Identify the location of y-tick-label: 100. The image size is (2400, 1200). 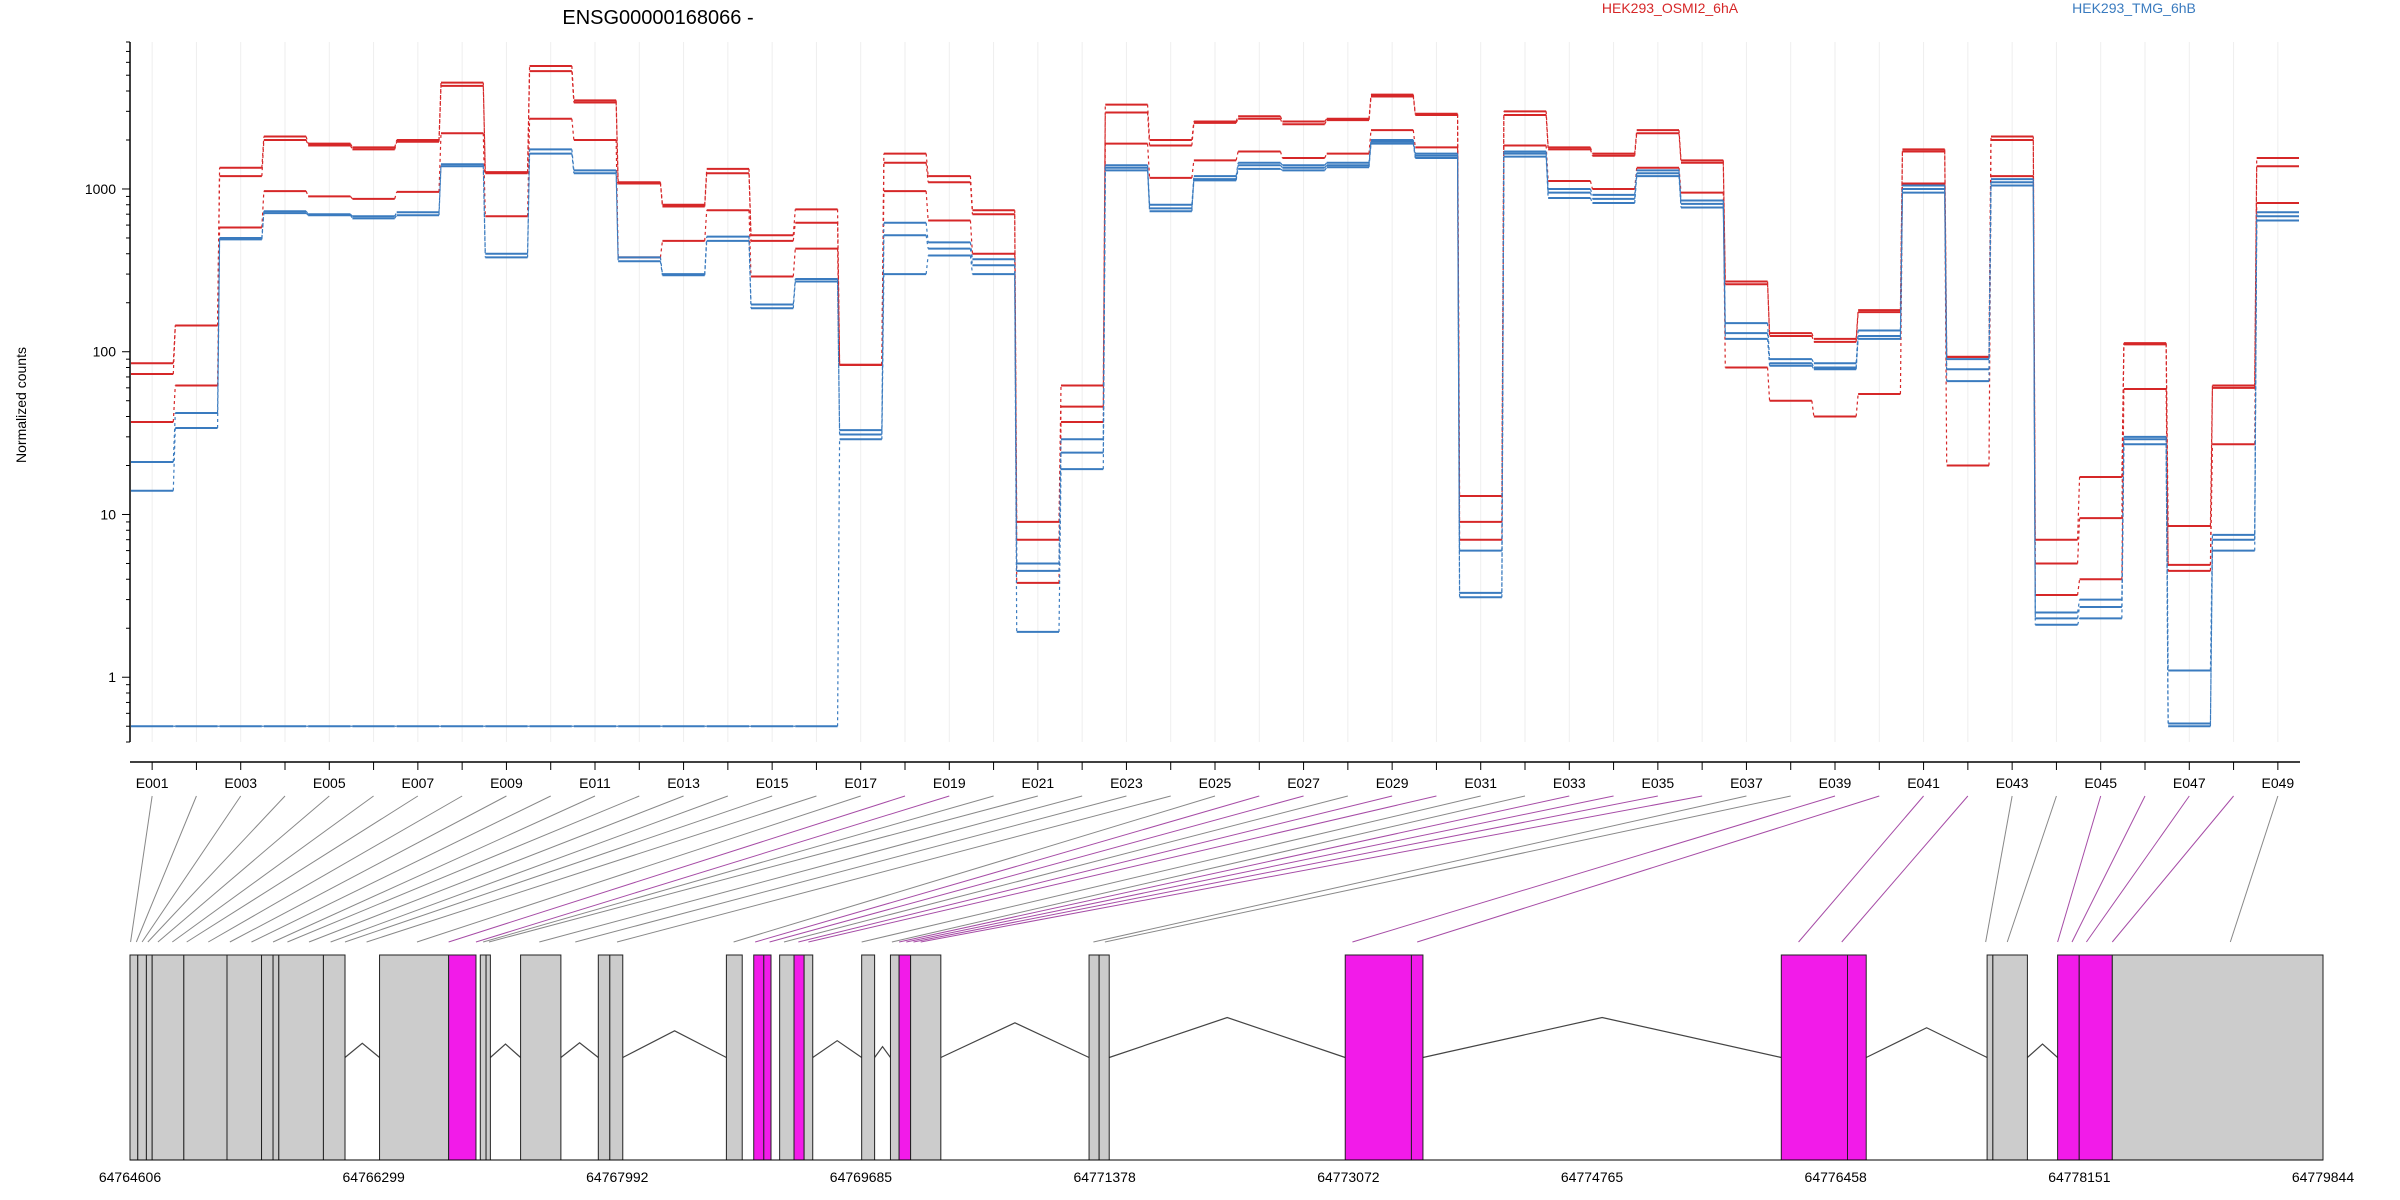
(105, 352).